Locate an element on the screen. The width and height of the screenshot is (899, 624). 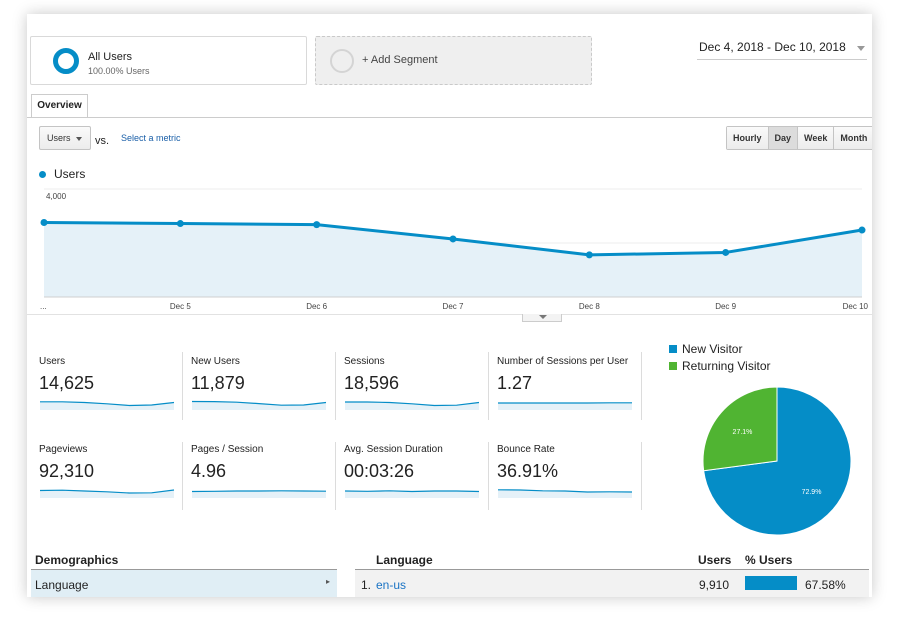
table-row: 1. en-us 9,910 67.58% is located at coordinates (612, 583).